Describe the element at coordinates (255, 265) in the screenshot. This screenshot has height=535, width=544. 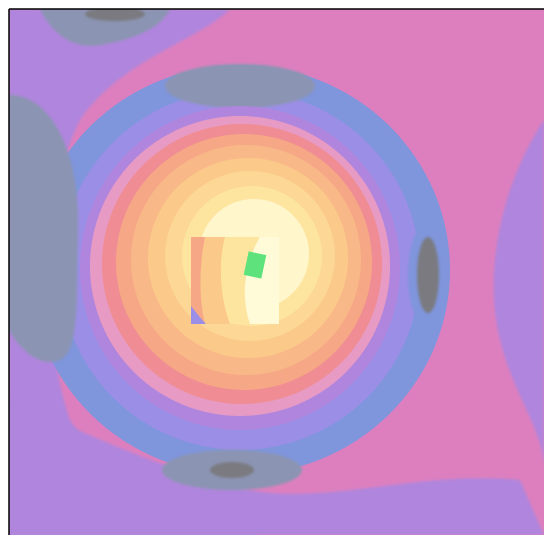
I see `green-marker` at that location.